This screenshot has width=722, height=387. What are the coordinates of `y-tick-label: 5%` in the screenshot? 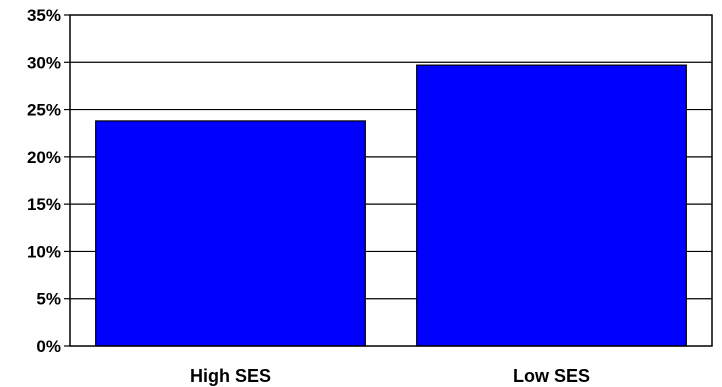 It's located at (48, 299).